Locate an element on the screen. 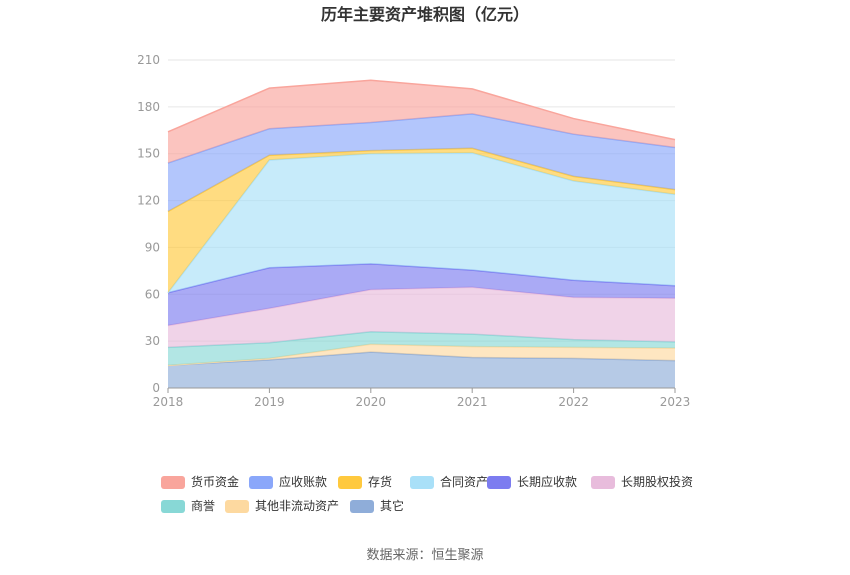  legend-label: 应收账款 is located at coordinates (303, 481).